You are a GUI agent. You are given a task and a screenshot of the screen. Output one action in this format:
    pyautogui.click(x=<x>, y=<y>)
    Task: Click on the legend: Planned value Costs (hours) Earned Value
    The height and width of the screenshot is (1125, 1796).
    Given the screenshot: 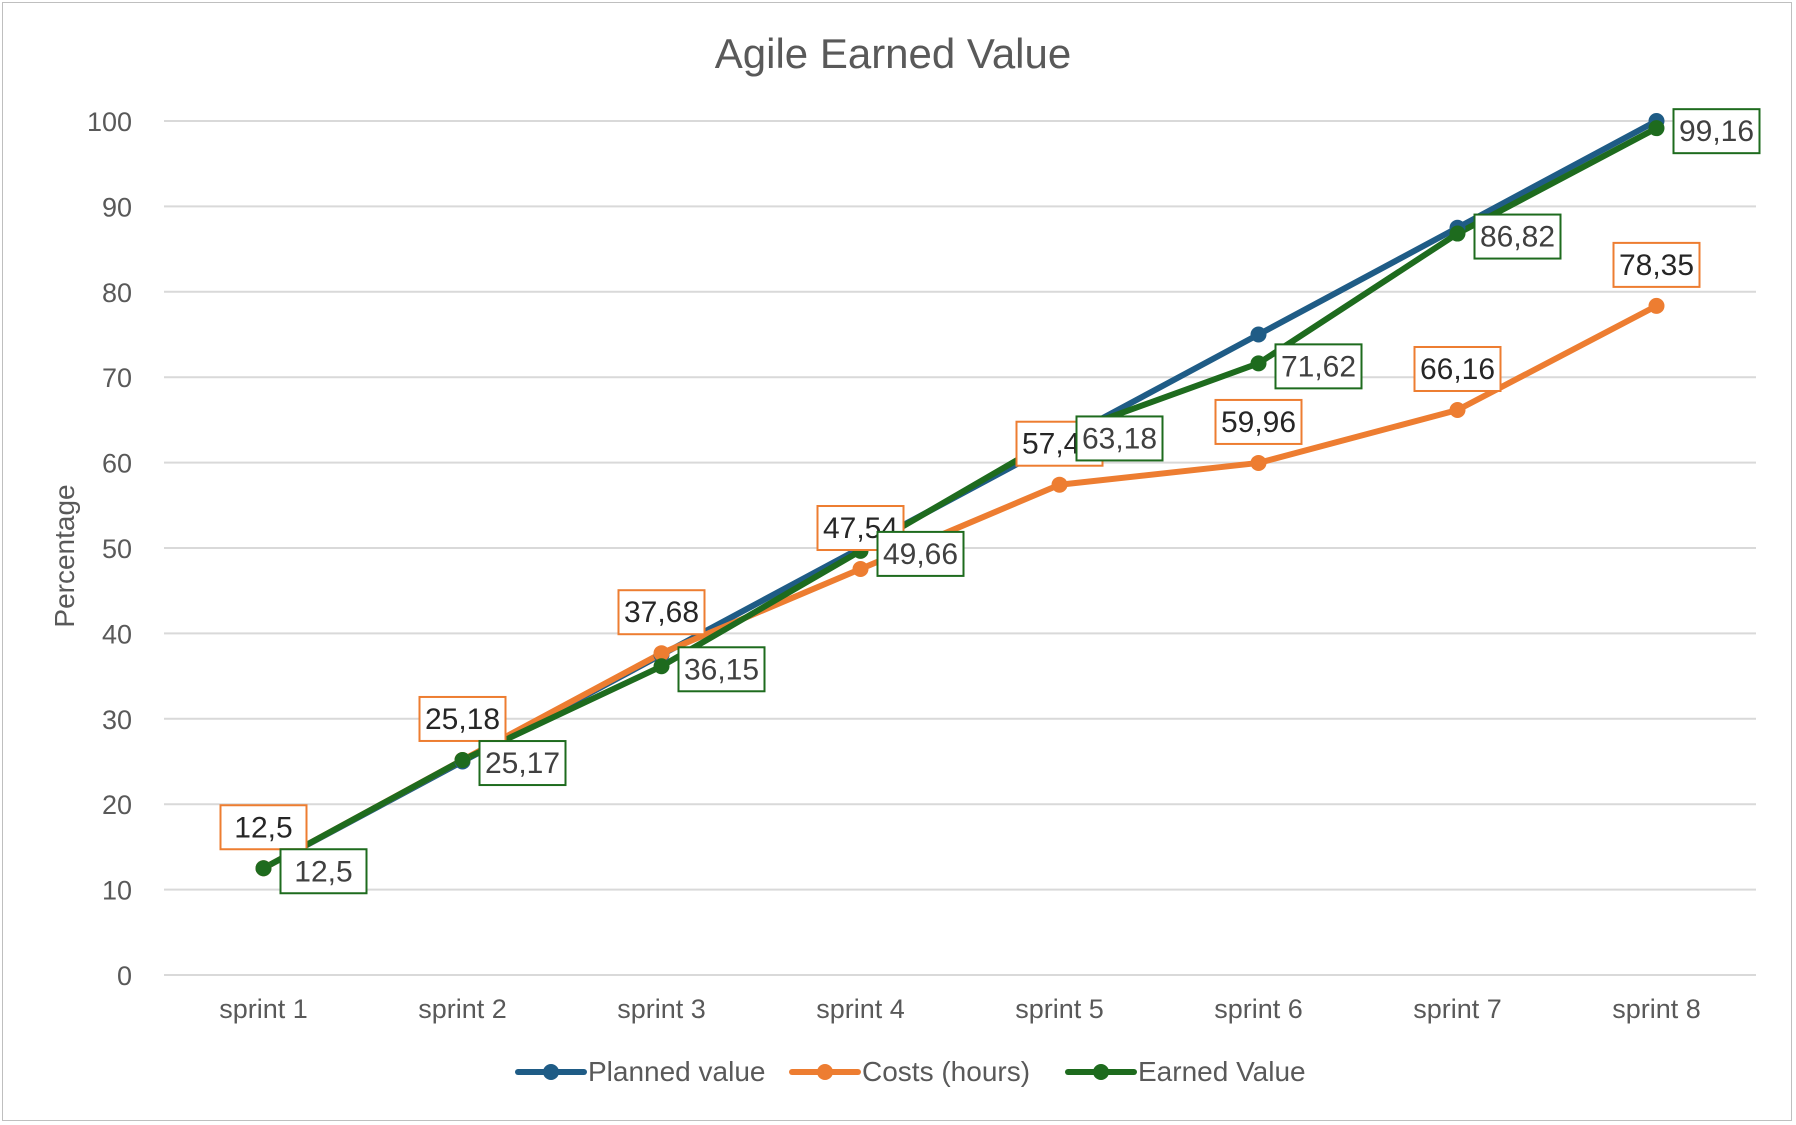 What is the action you would take?
    pyautogui.click(x=910, y=1071)
    